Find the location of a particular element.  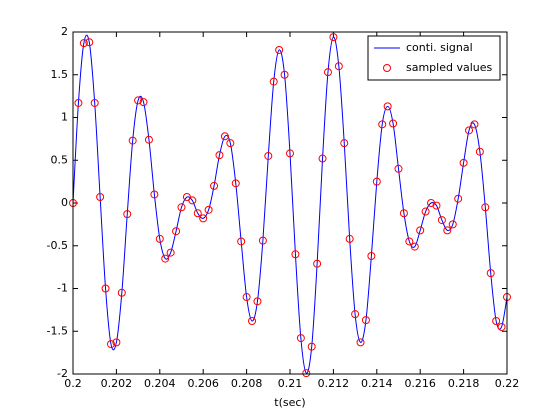

x-tick-label: 0.208 is located at coordinates (247, 383).